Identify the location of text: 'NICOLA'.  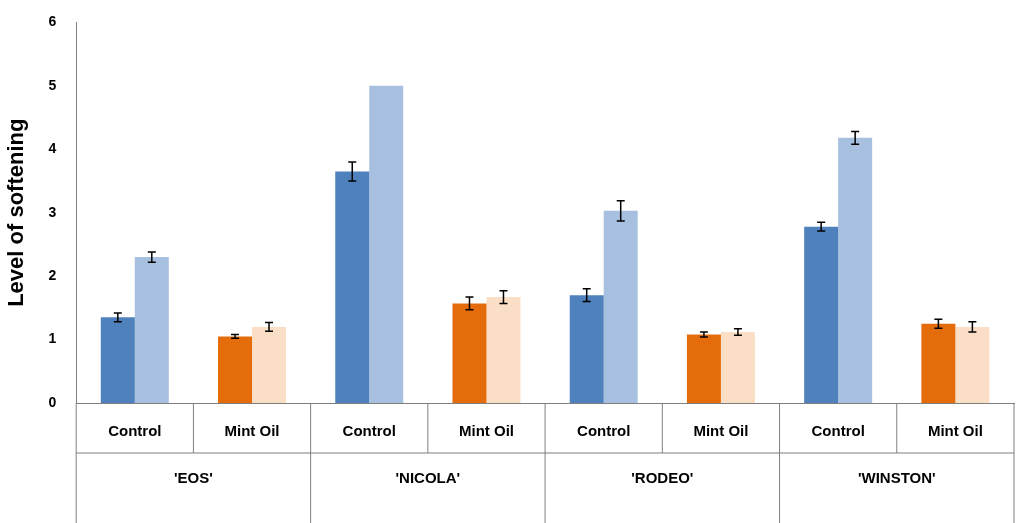
(428, 478).